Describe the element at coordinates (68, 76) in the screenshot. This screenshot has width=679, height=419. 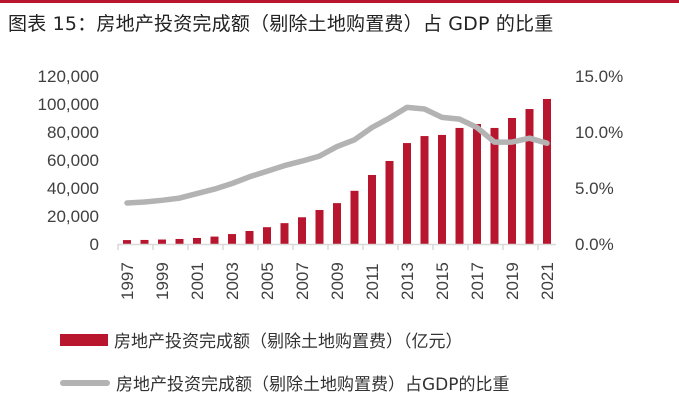
I see `left-tick-label: 120,000` at that location.